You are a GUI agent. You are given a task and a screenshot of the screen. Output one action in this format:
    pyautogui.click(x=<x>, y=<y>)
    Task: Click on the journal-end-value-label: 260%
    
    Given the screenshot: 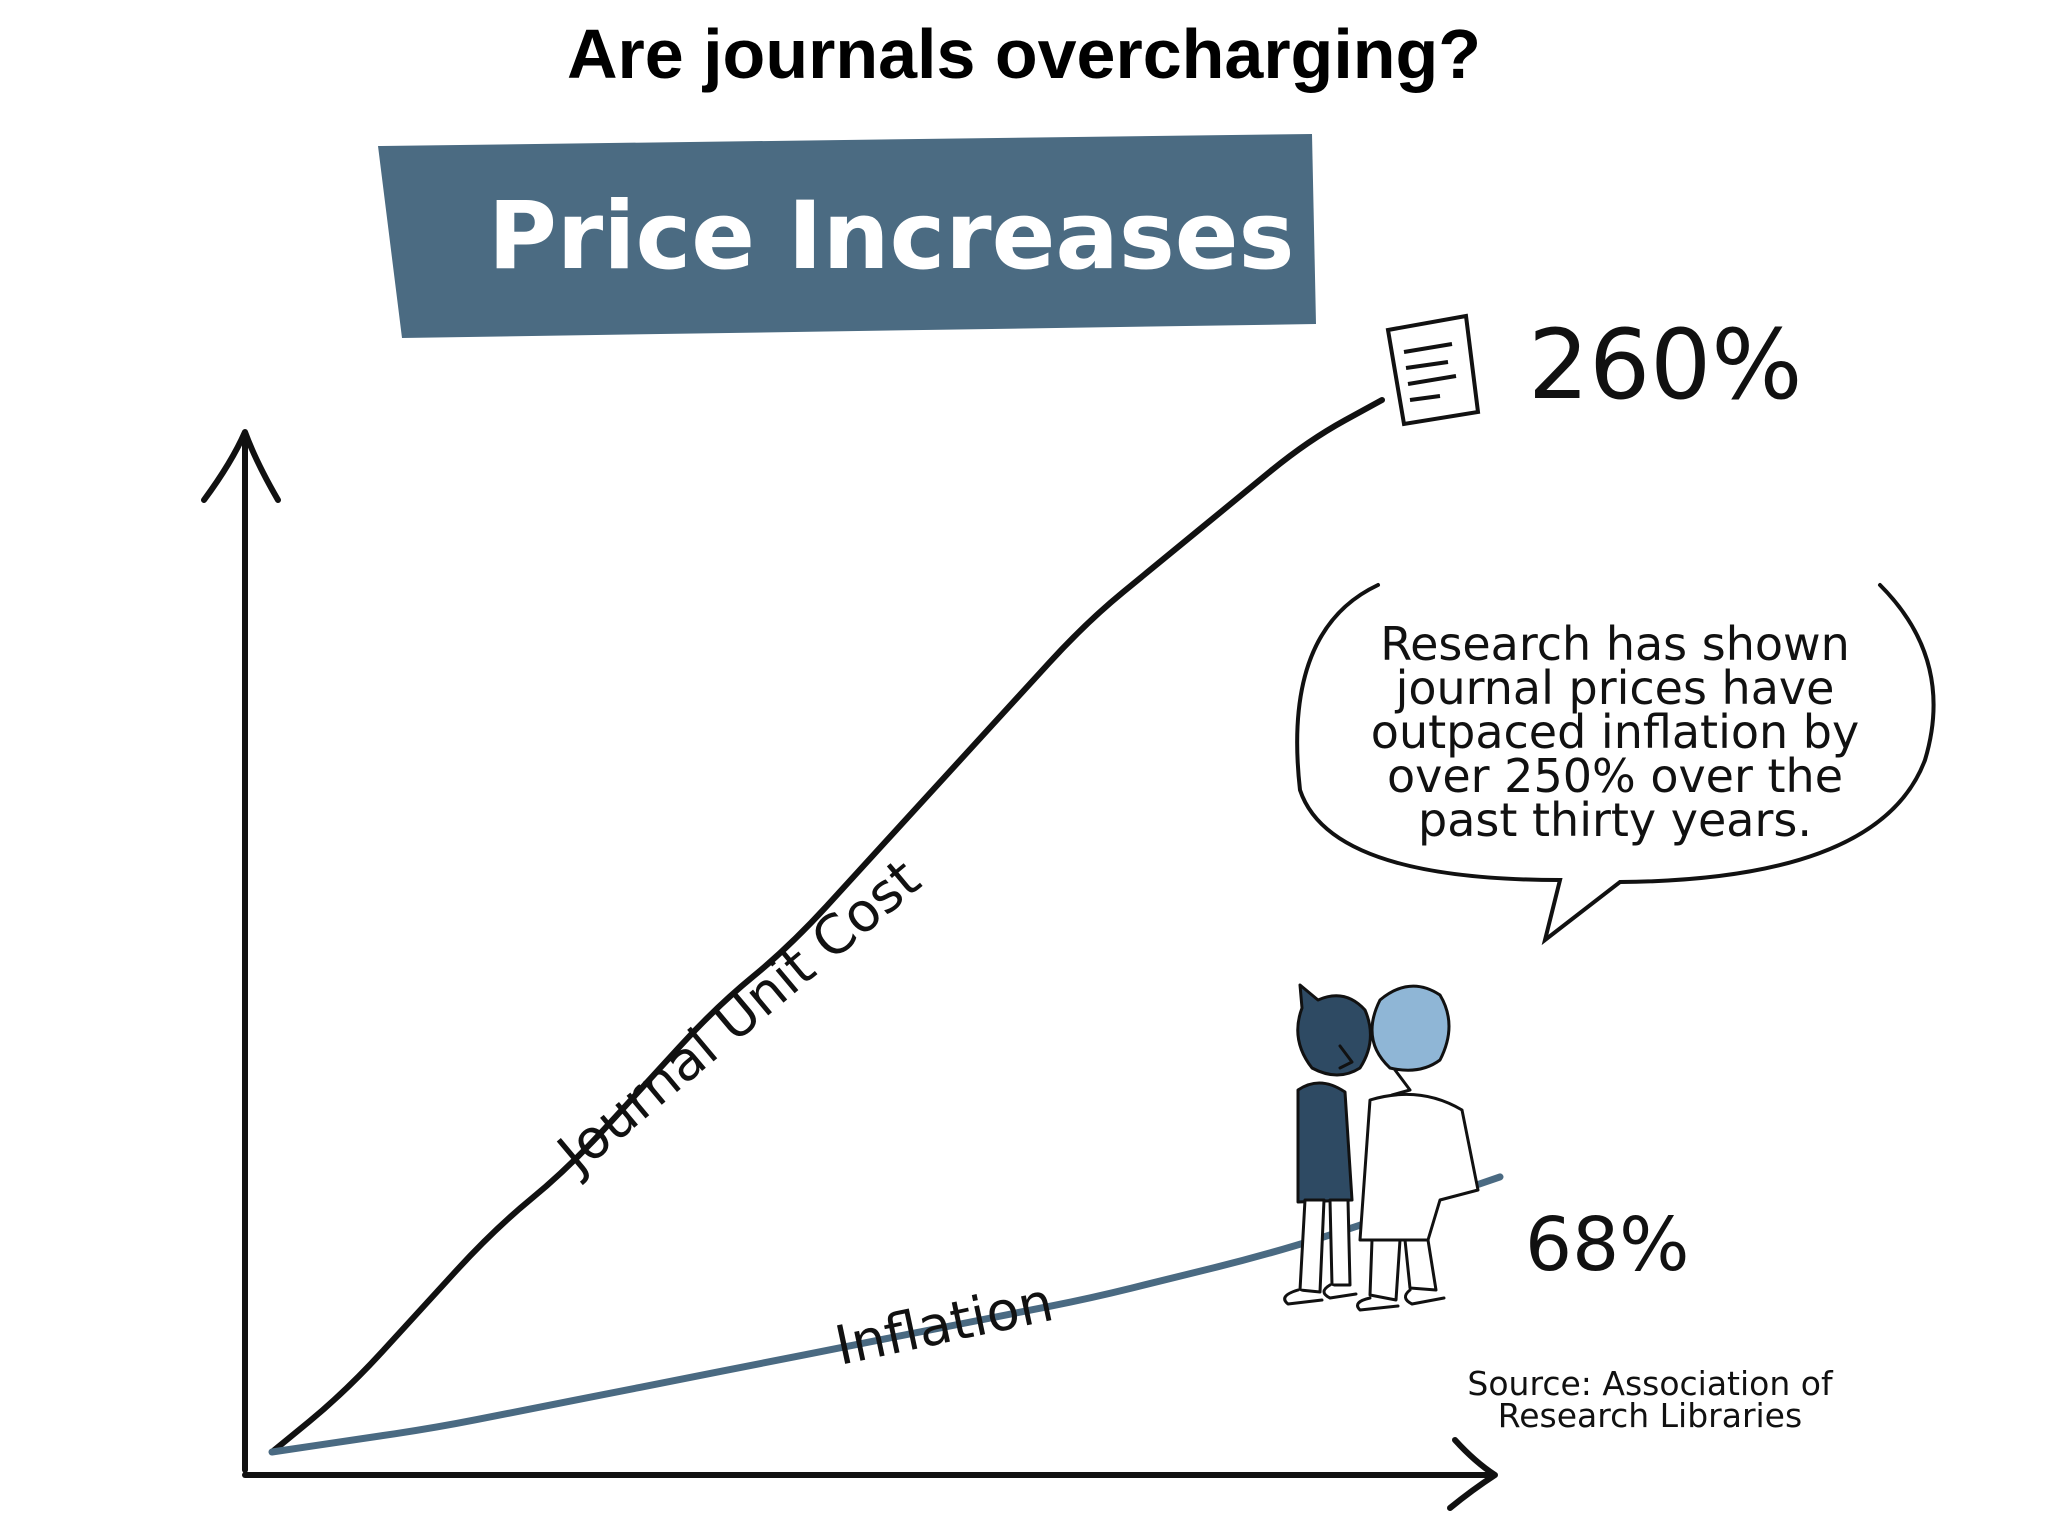 What is the action you would take?
    pyautogui.click(x=1665, y=365)
    